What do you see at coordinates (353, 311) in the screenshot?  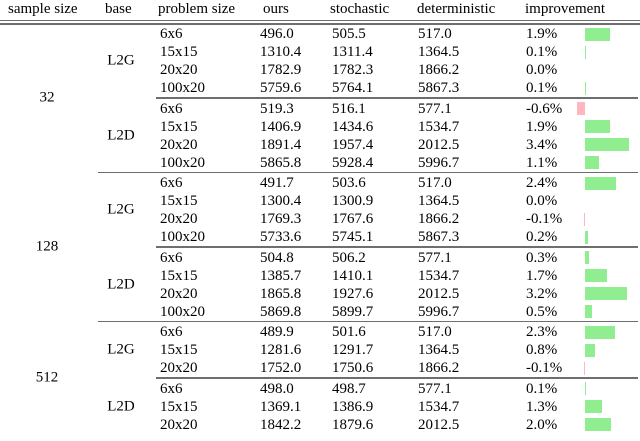 I see `stochastic-cell: 5899.7` at bounding box center [353, 311].